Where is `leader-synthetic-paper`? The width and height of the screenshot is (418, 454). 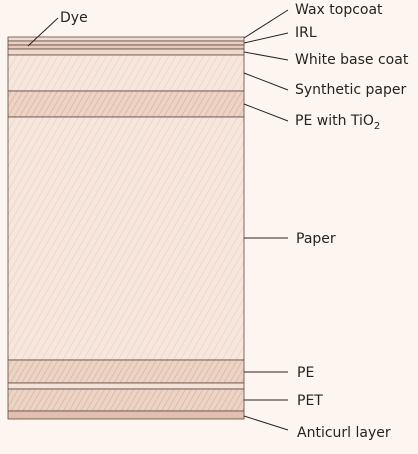
leader-synthetic-paper is located at coordinates (266, 81).